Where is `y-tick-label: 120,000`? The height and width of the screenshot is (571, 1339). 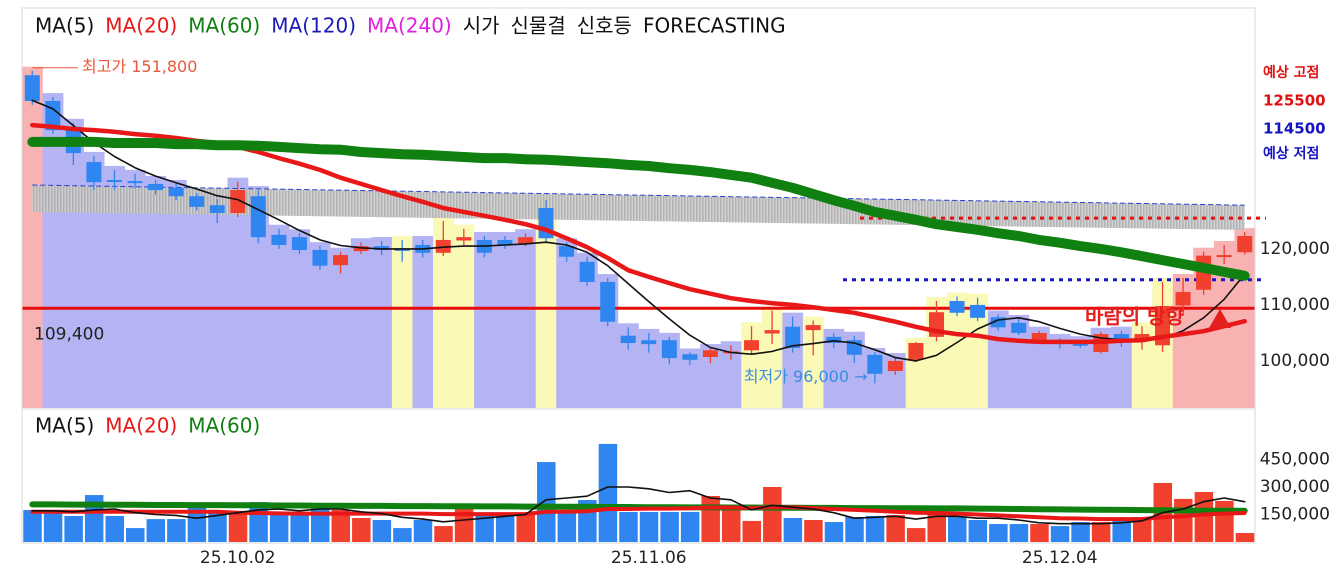 y-tick-label: 120,000 is located at coordinates (1295, 249).